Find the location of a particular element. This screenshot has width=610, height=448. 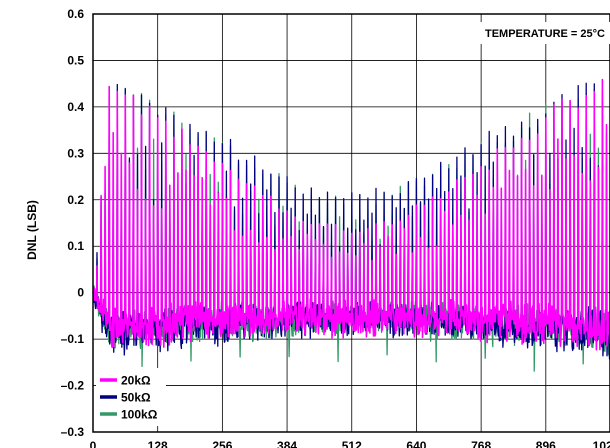

y-tick-label: 0.1 is located at coordinates (75, 246).